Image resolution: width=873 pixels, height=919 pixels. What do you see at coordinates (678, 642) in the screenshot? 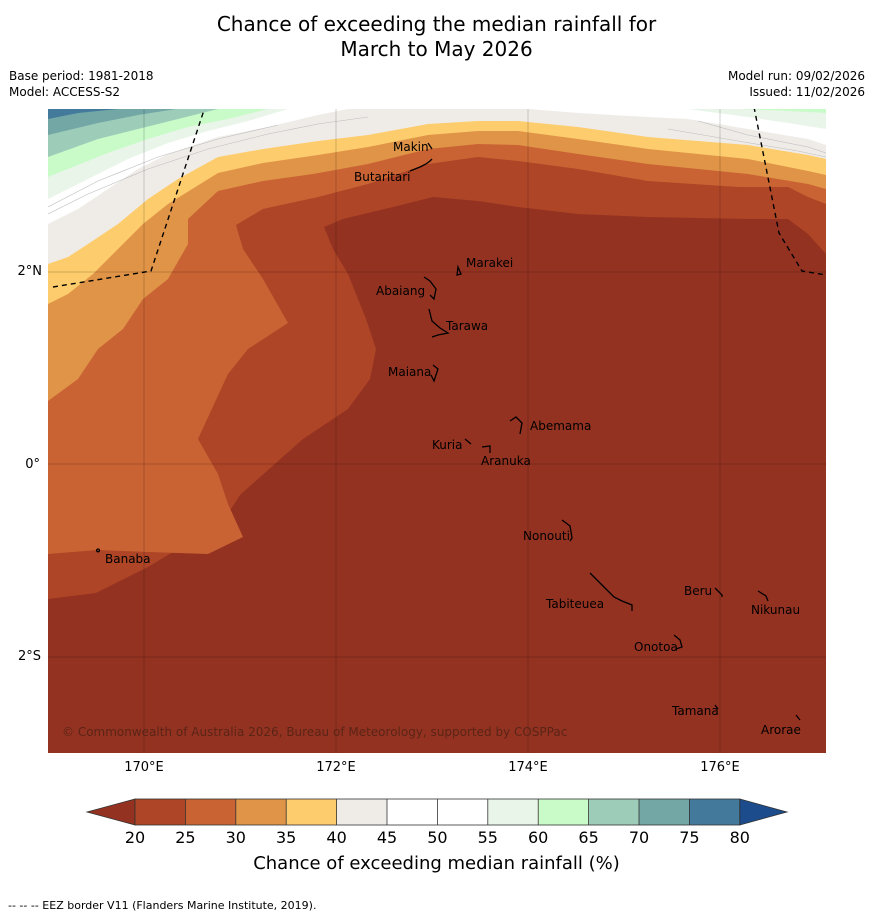
I see `onotoa-atoll` at bounding box center [678, 642].